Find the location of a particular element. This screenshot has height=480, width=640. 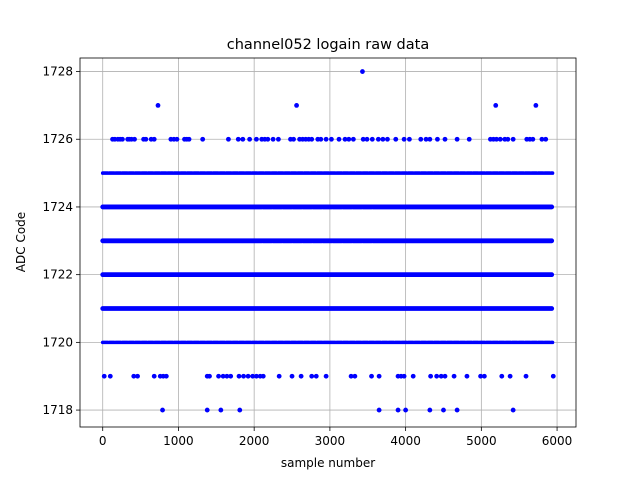

y-tick-label: 1718 is located at coordinates (57, 410).